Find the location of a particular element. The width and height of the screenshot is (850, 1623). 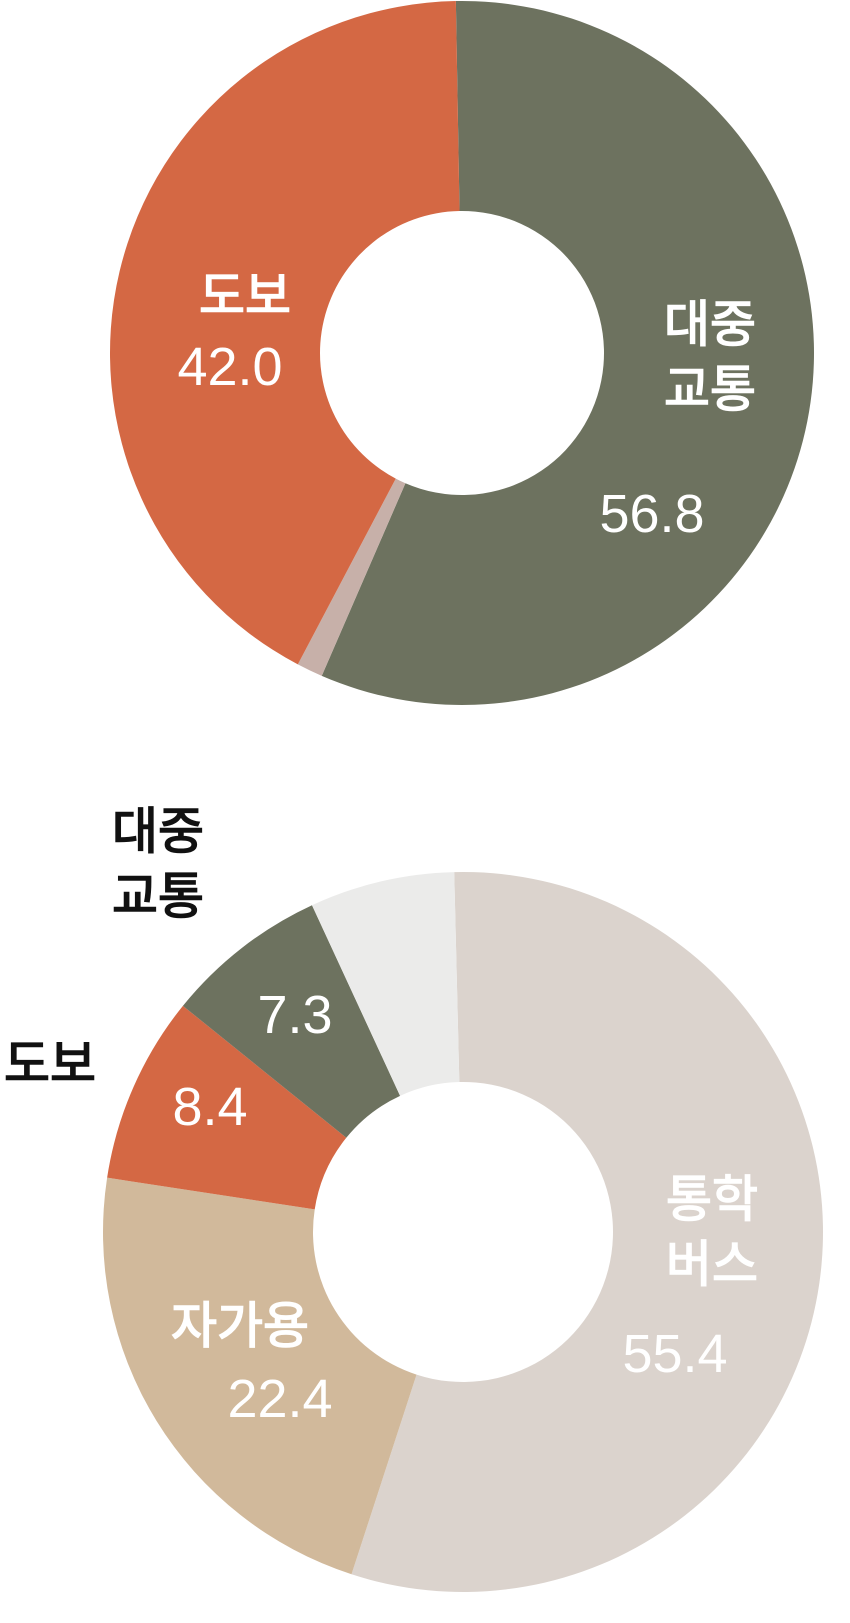

label-shuttle: 통학 is located at coordinates (712, 1200).